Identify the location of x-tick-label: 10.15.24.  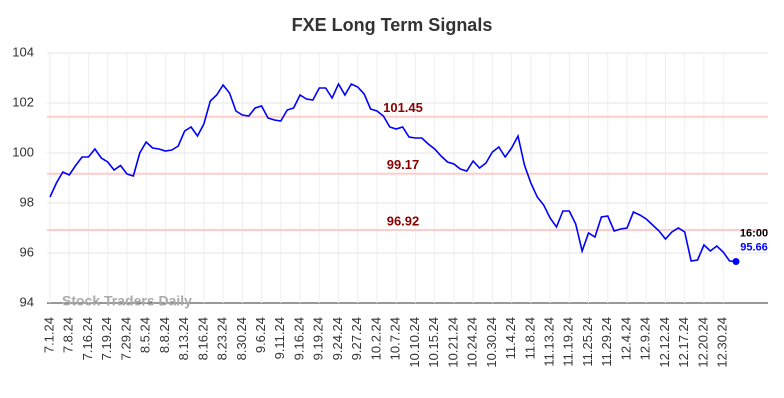
(433, 342).